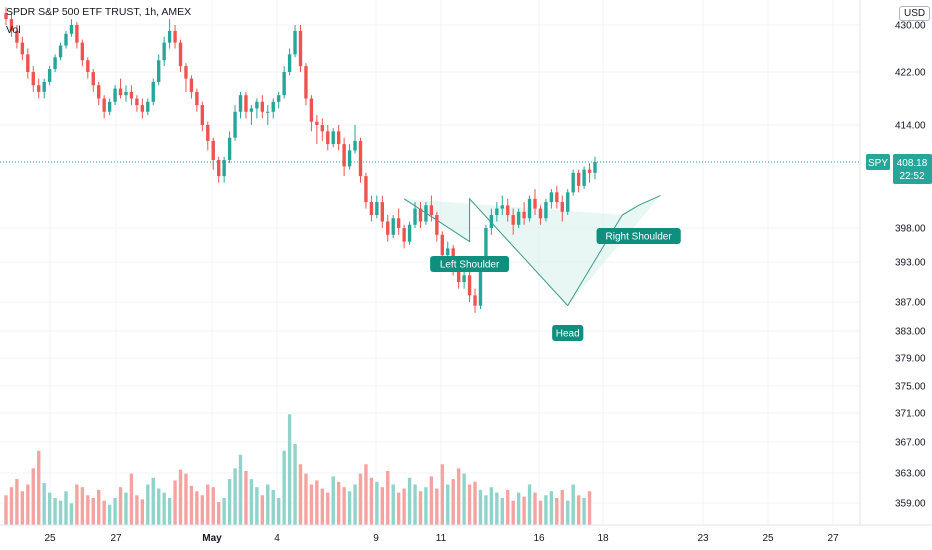 The height and width of the screenshot is (550, 932). What do you see at coordinates (910, 414) in the screenshot?
I see `price-tick-label: 371.00` at bounding box center [910, 414].